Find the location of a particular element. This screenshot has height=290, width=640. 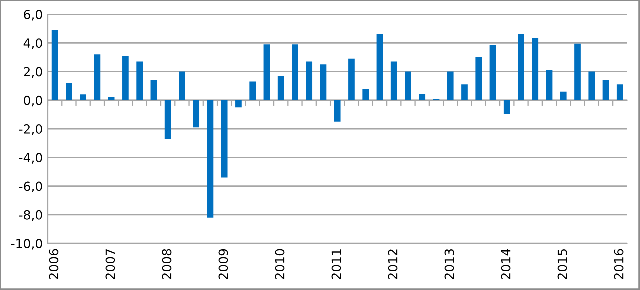

x-tick-label: 2010 is located at coordinates (280, 264).